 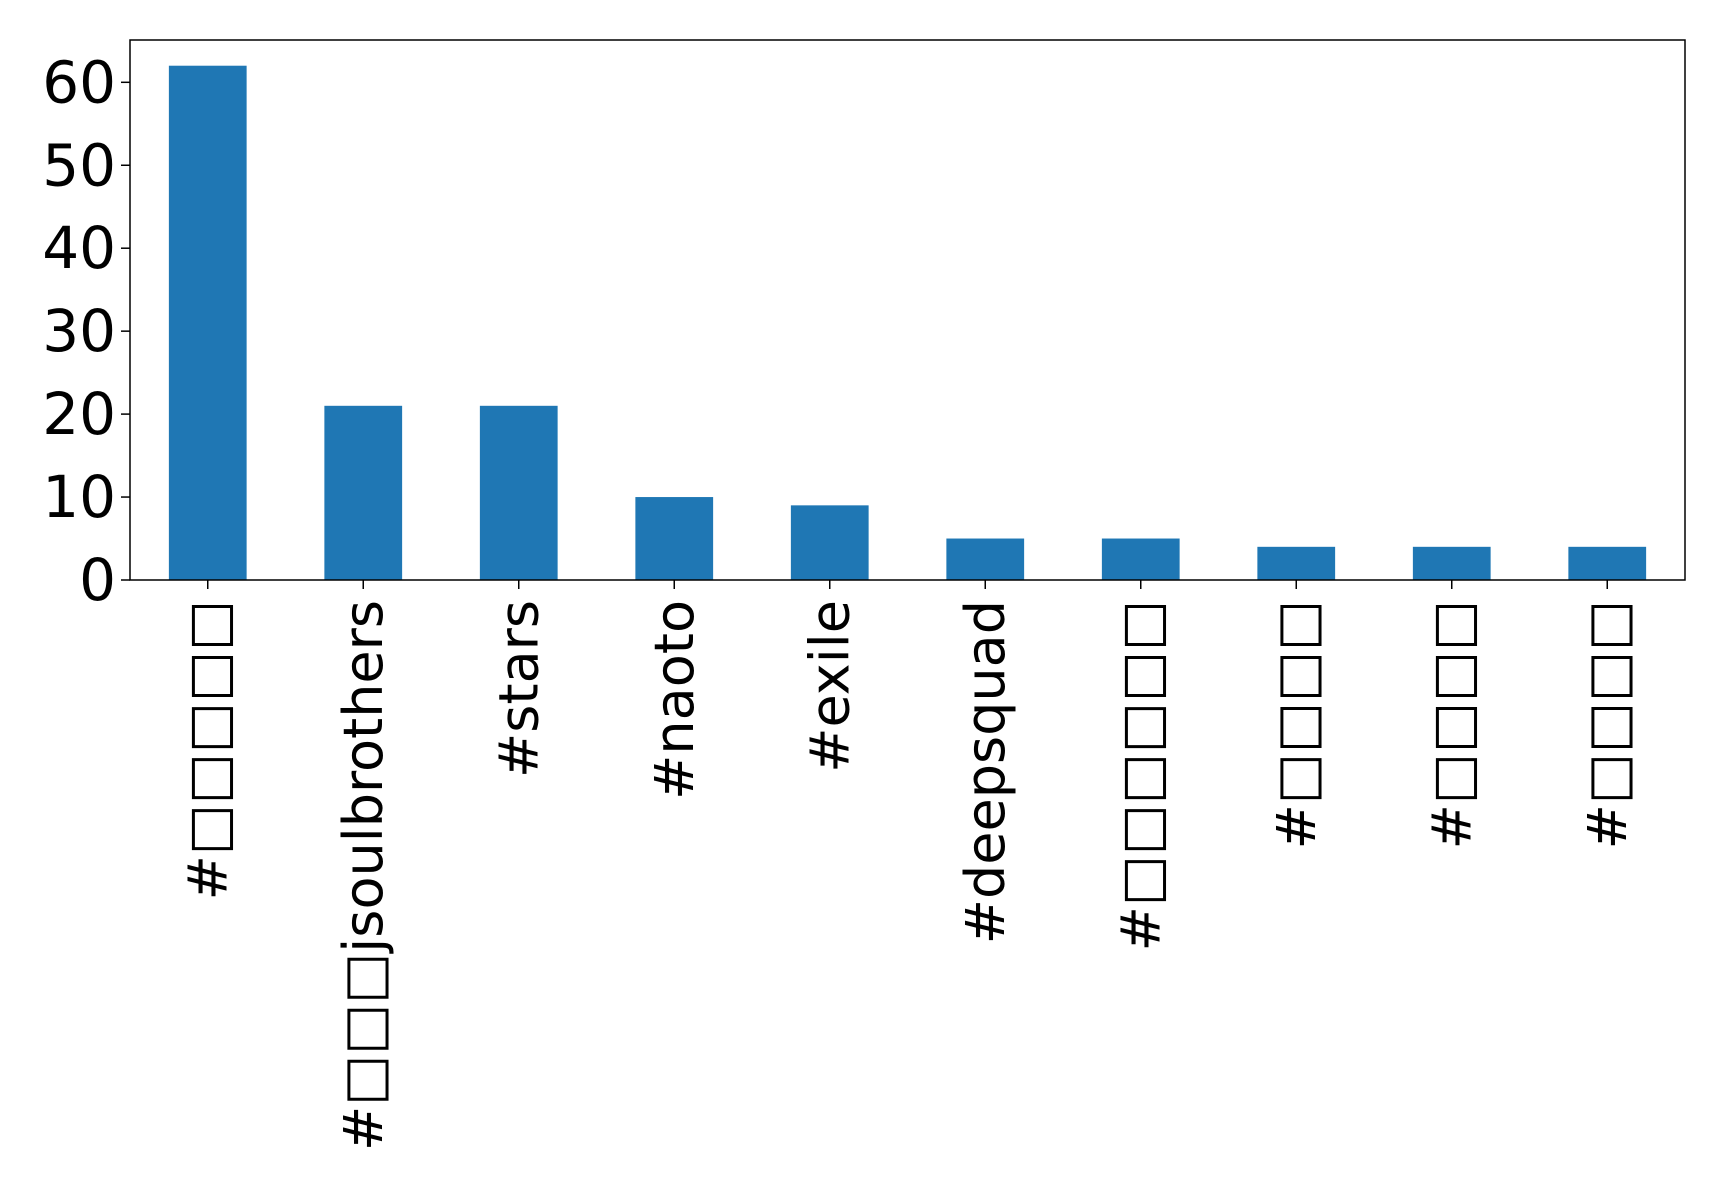 I want to click on x-tick-label: #□□□□□□, so click(x=1140, y=775).